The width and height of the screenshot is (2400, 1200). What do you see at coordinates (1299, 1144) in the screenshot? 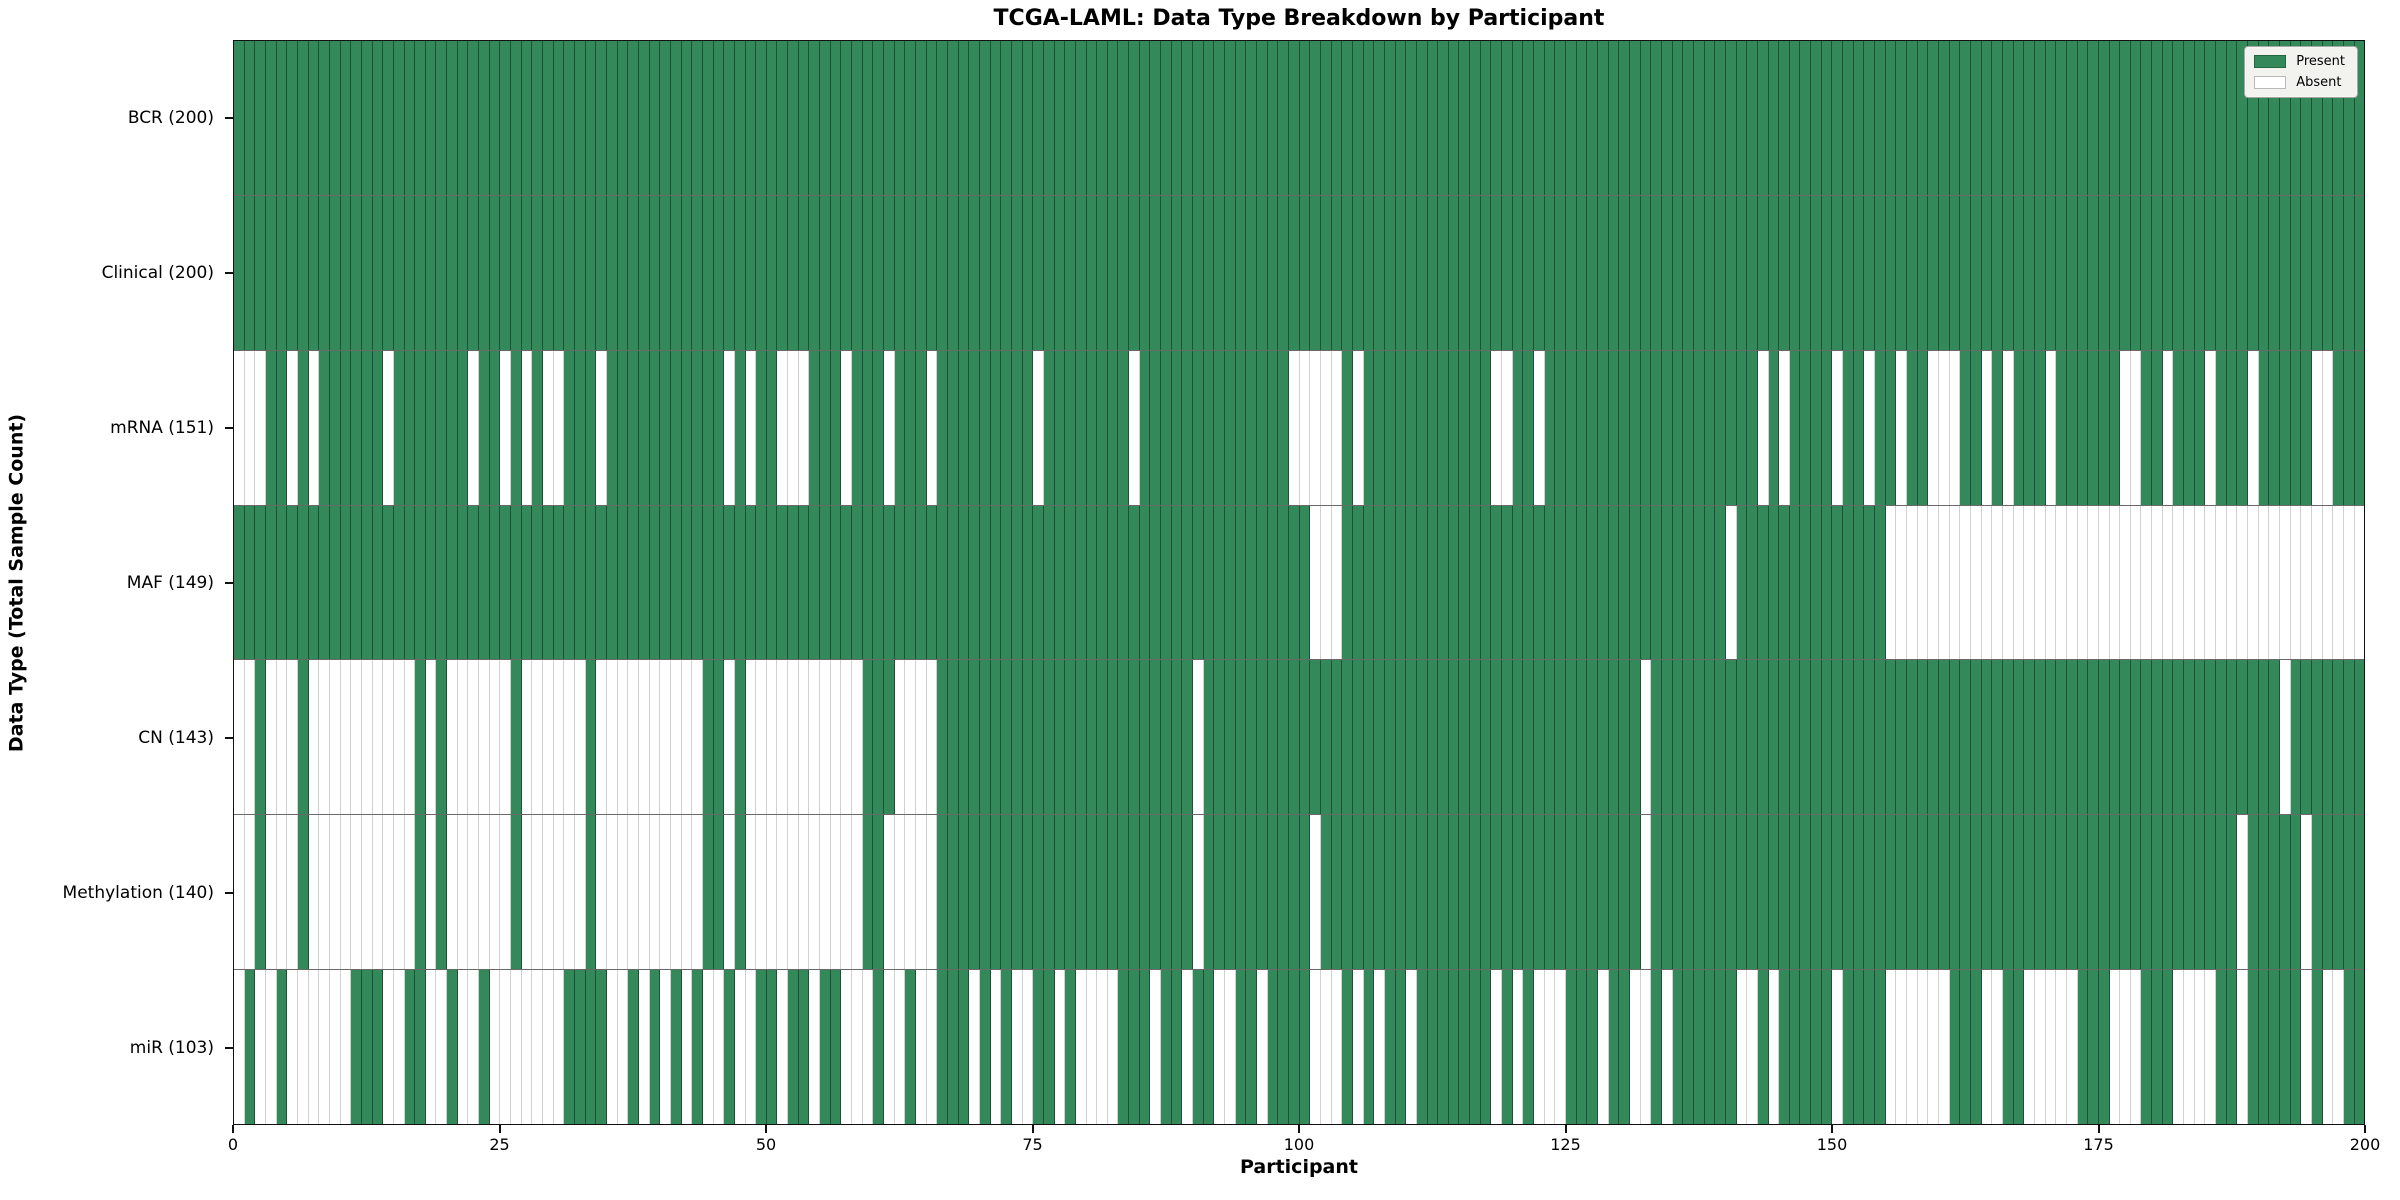
I see `x-tick-label: 100` at bounding box center [1299, 1144].